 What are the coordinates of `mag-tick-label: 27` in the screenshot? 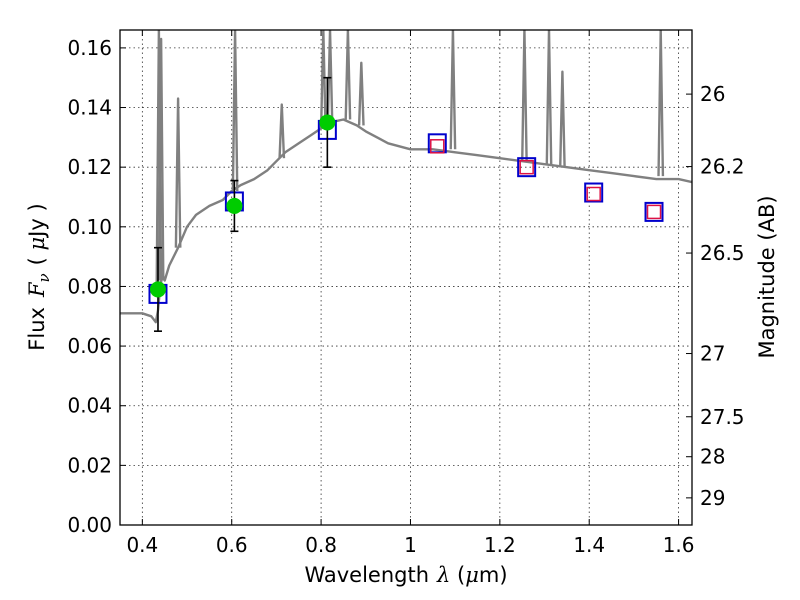 It's located at (712, 354).